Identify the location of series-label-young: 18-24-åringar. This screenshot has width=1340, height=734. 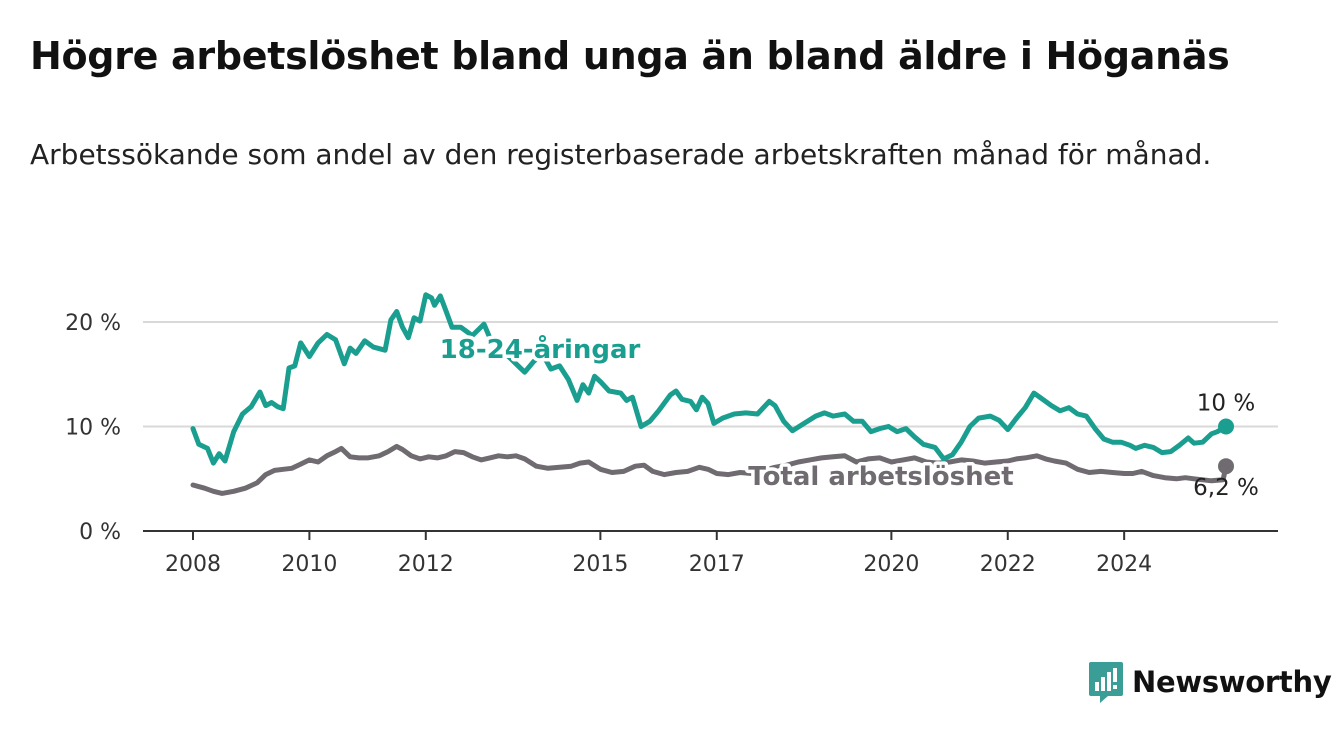
(540, 349).